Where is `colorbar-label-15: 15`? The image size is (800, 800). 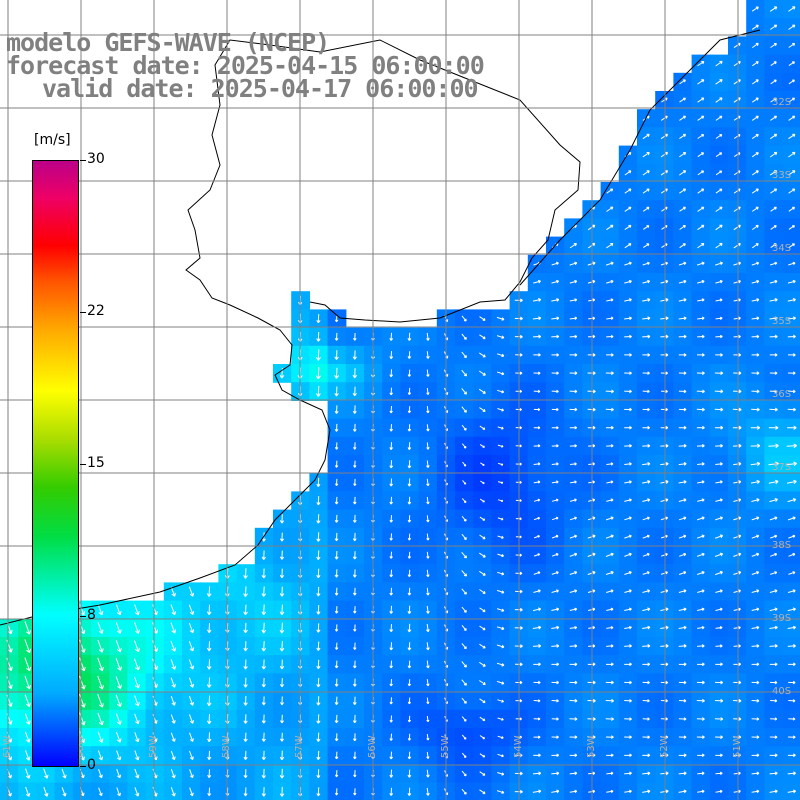
colorbar-label-15: 15 is located at coordinates (96, 463).